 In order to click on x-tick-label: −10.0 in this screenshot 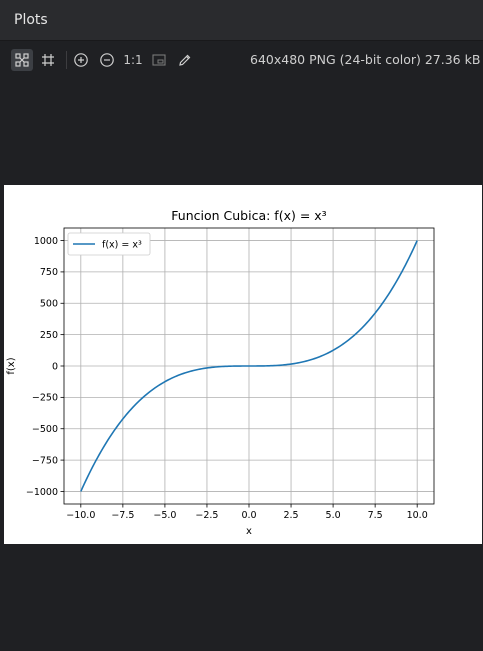, I will do `click(80, 515)`.